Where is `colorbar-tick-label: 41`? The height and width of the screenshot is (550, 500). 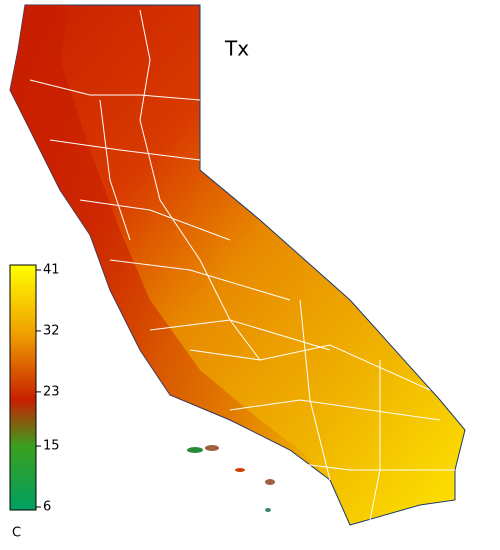
colorbar-tick-label: 41 is located at coordinates (51, 270).